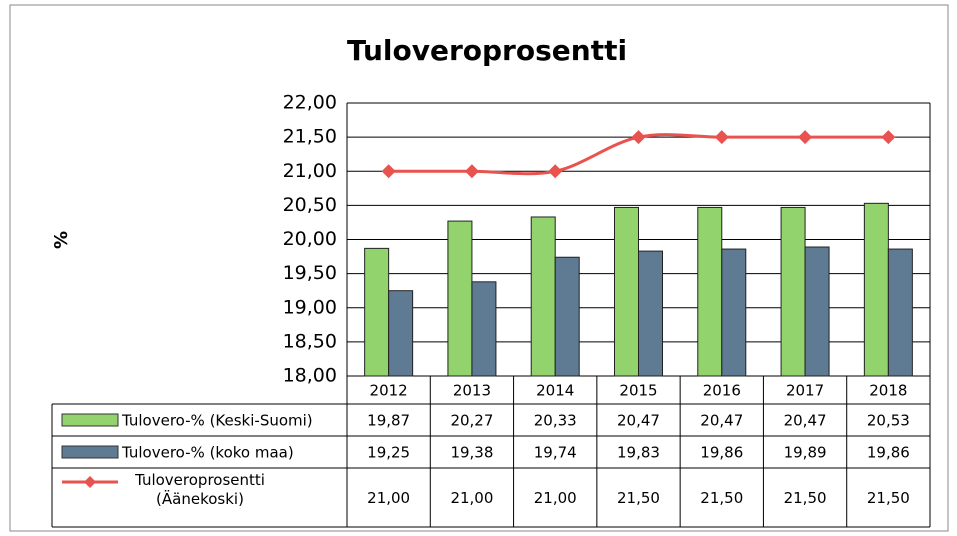 Image resolution: width=957 pixels, height=536 pixels. What do you see at coordinates (471, 421) in the screenshot?
I see `table-value: 20,27` at bounding box center [471, 421].